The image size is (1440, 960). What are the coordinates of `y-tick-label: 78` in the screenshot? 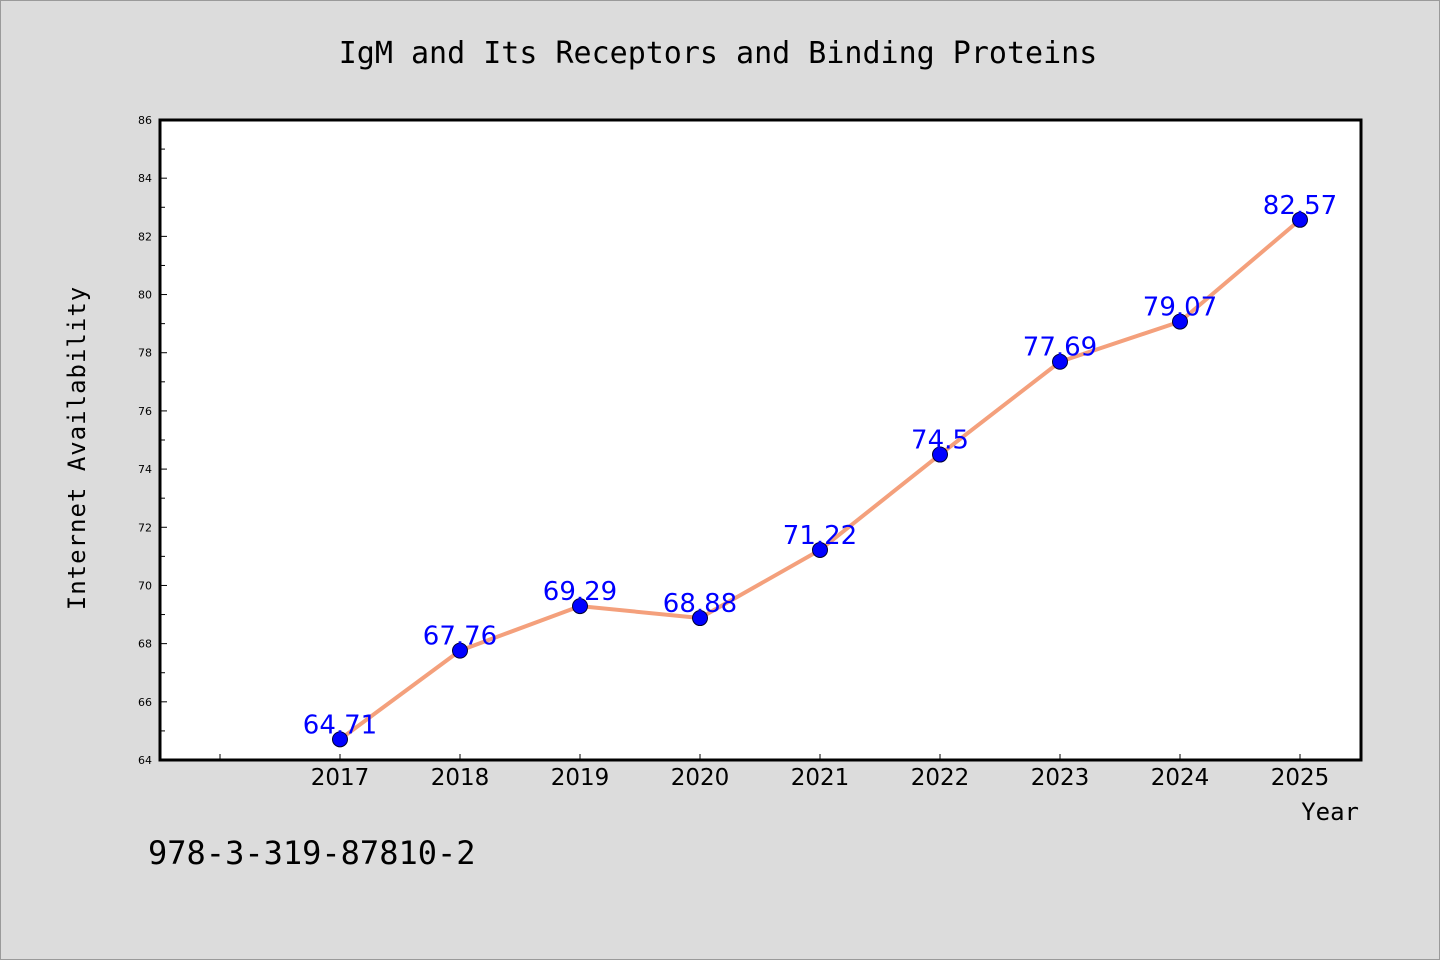 It's located at (145, 353).